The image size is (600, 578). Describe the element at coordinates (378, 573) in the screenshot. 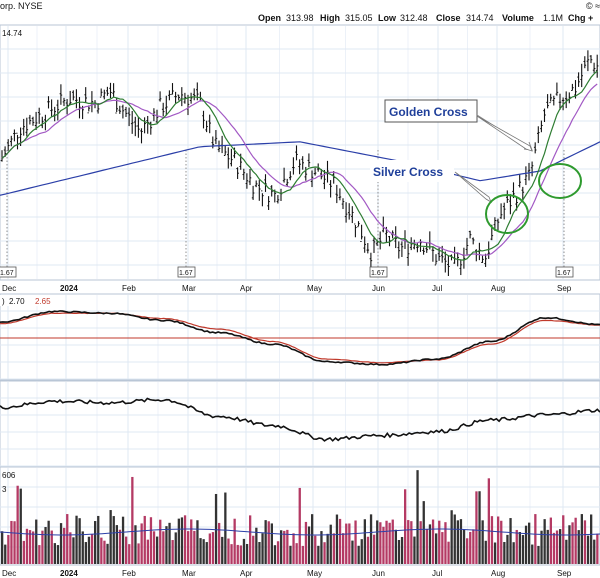

I see `month-tick-label: Jun` at that location.